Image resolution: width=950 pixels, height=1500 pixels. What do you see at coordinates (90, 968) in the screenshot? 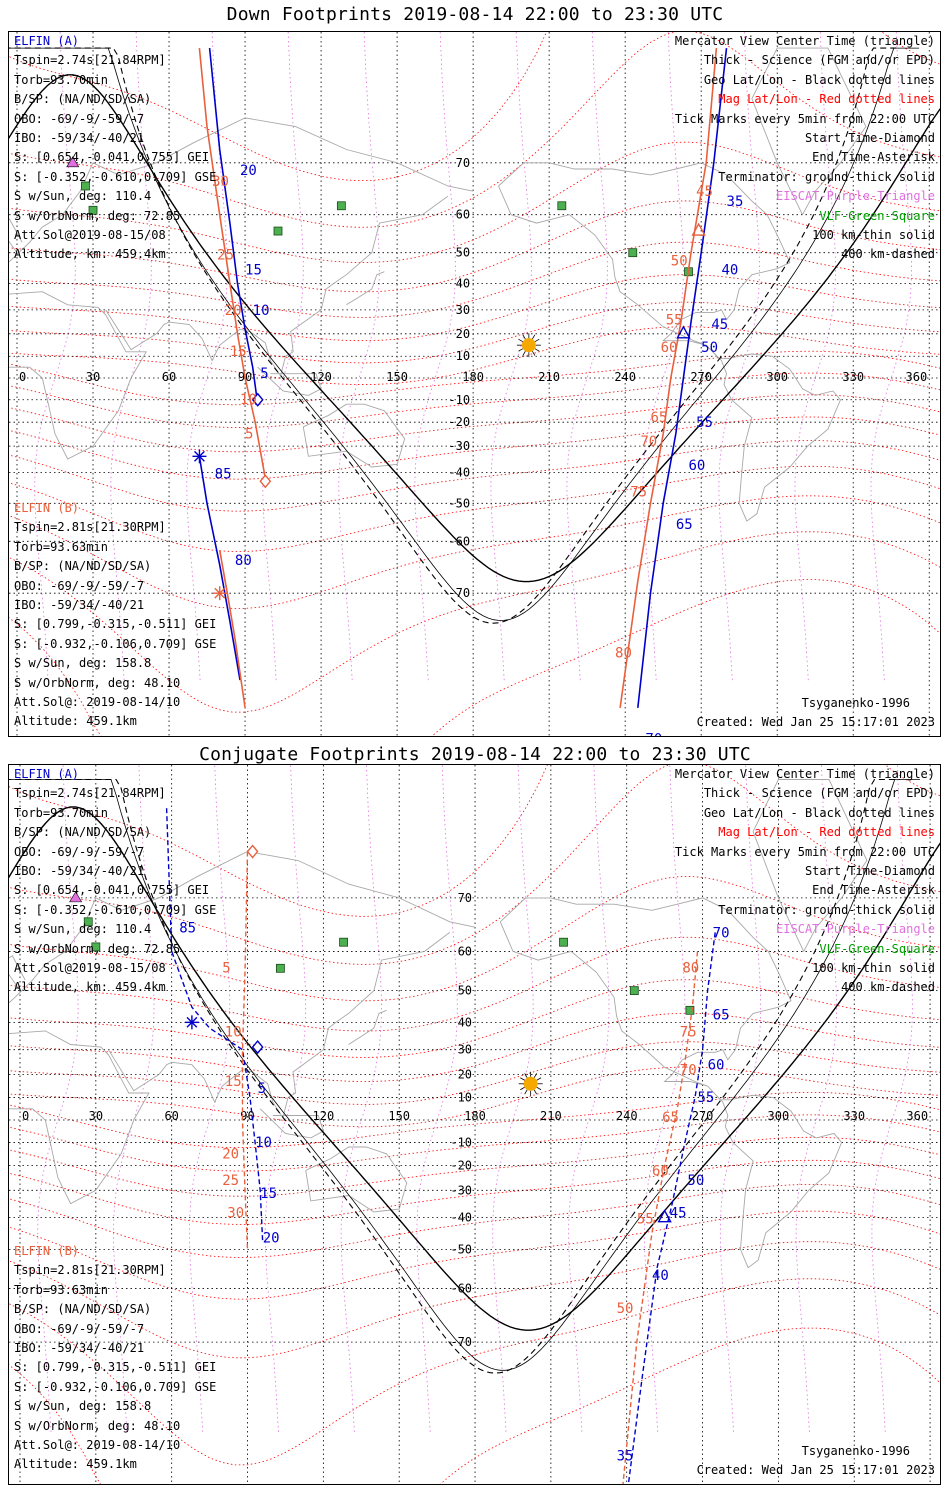
I see `elfin-a-info-line: Att.Sol@2019-08-15/08` at bounding box center [90, 968].